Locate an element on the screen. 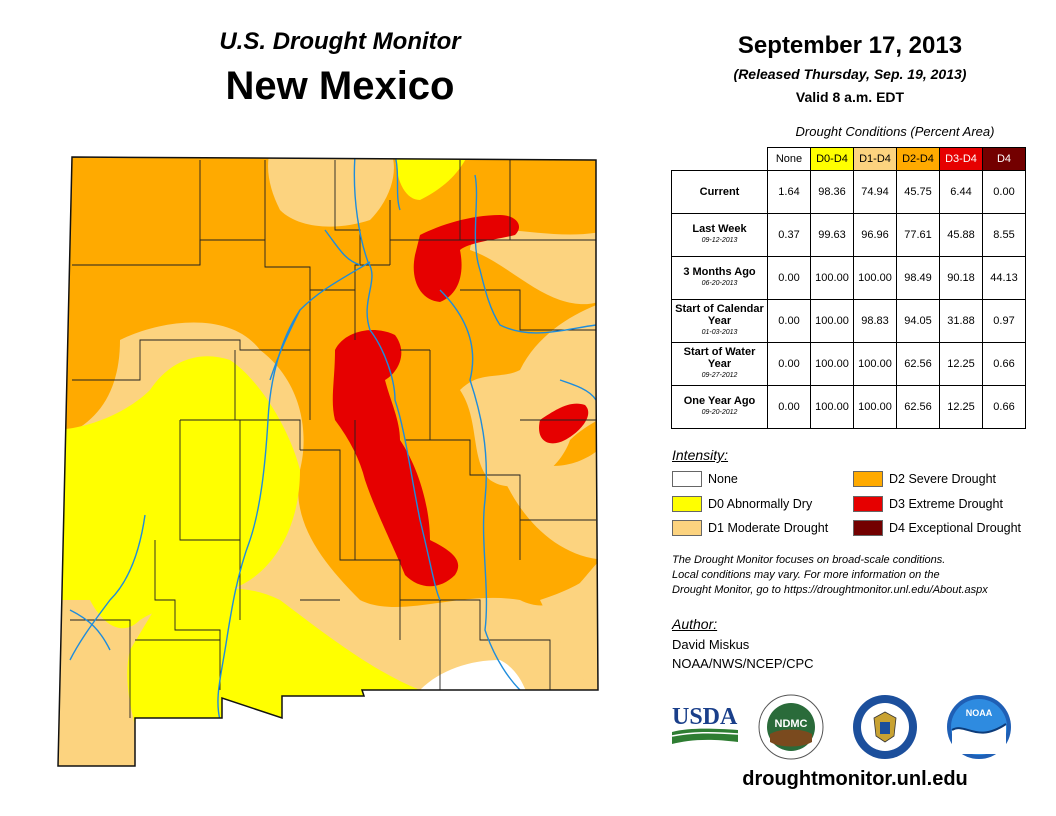 Image resolution: width=1056 pixels, height=816 pixels. row-label: 3 Months Ago 06-20-2013 is located at coordinates (719, 278).